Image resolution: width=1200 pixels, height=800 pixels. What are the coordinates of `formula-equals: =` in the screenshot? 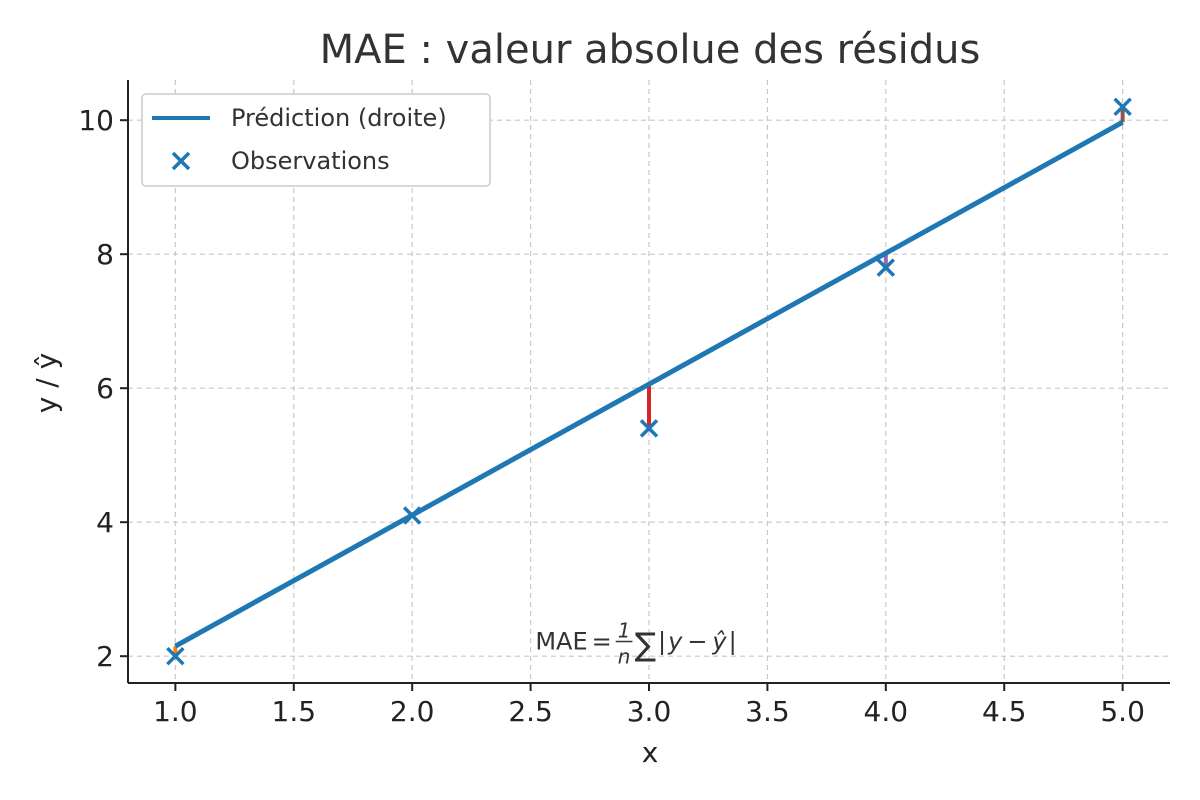 It's located at (602, 642).